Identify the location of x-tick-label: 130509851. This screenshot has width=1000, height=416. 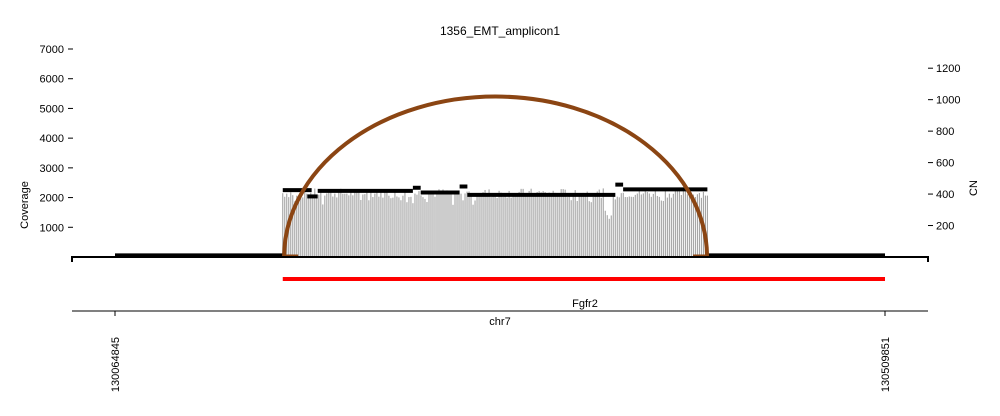
(886, 364).